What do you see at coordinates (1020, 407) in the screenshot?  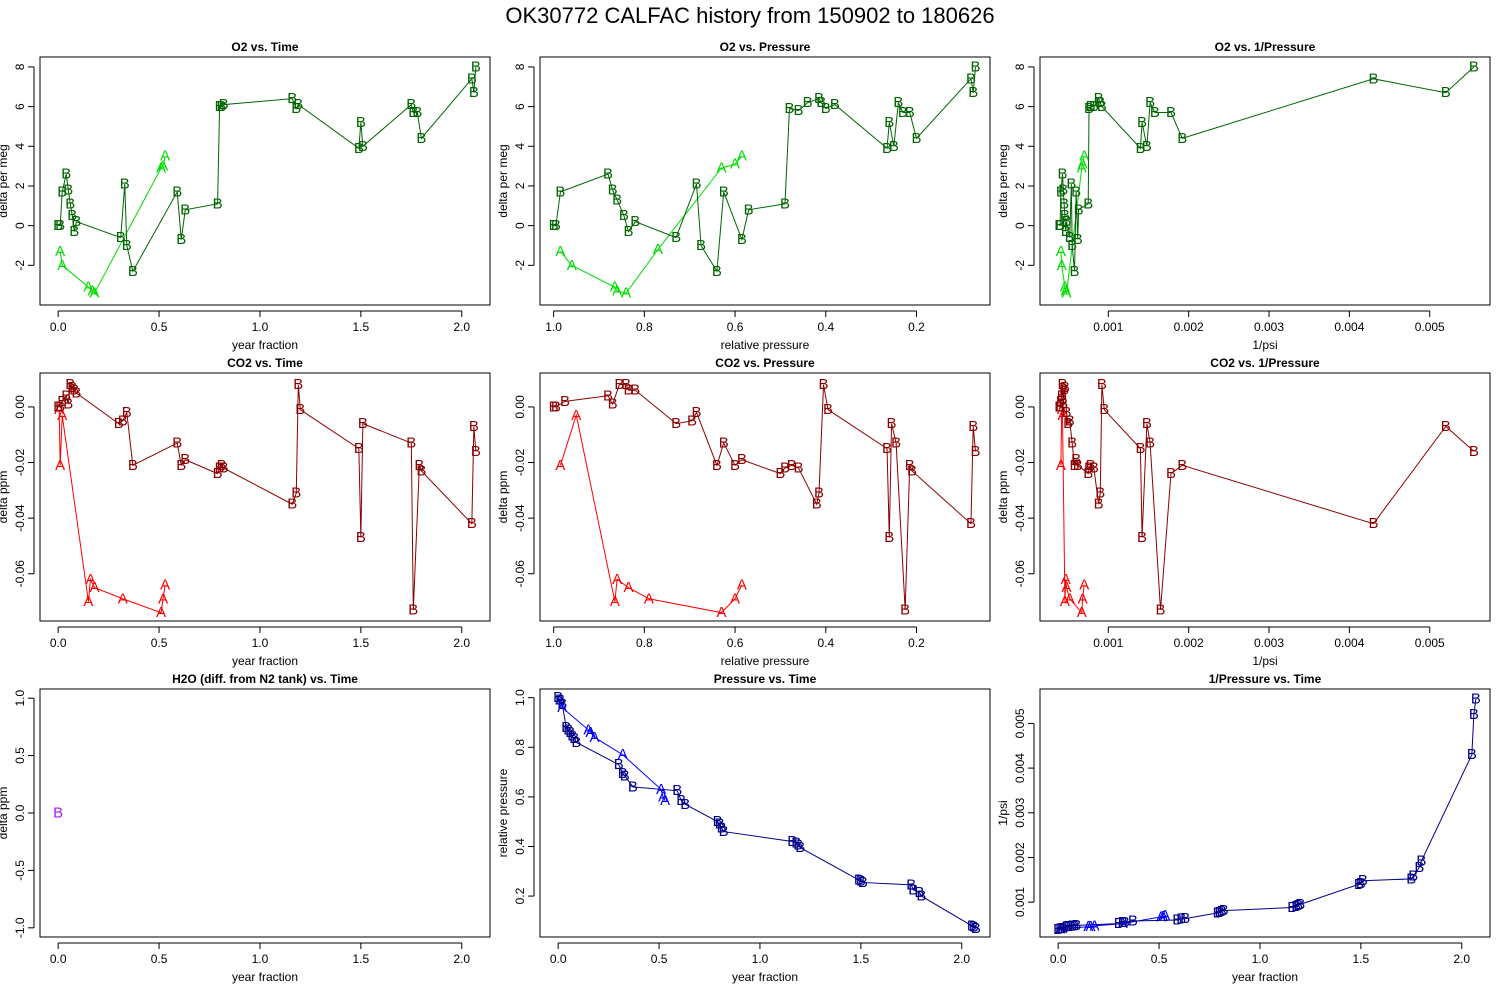 I see `y-tick-label: 0.00` at bounding box center [1020, 407].